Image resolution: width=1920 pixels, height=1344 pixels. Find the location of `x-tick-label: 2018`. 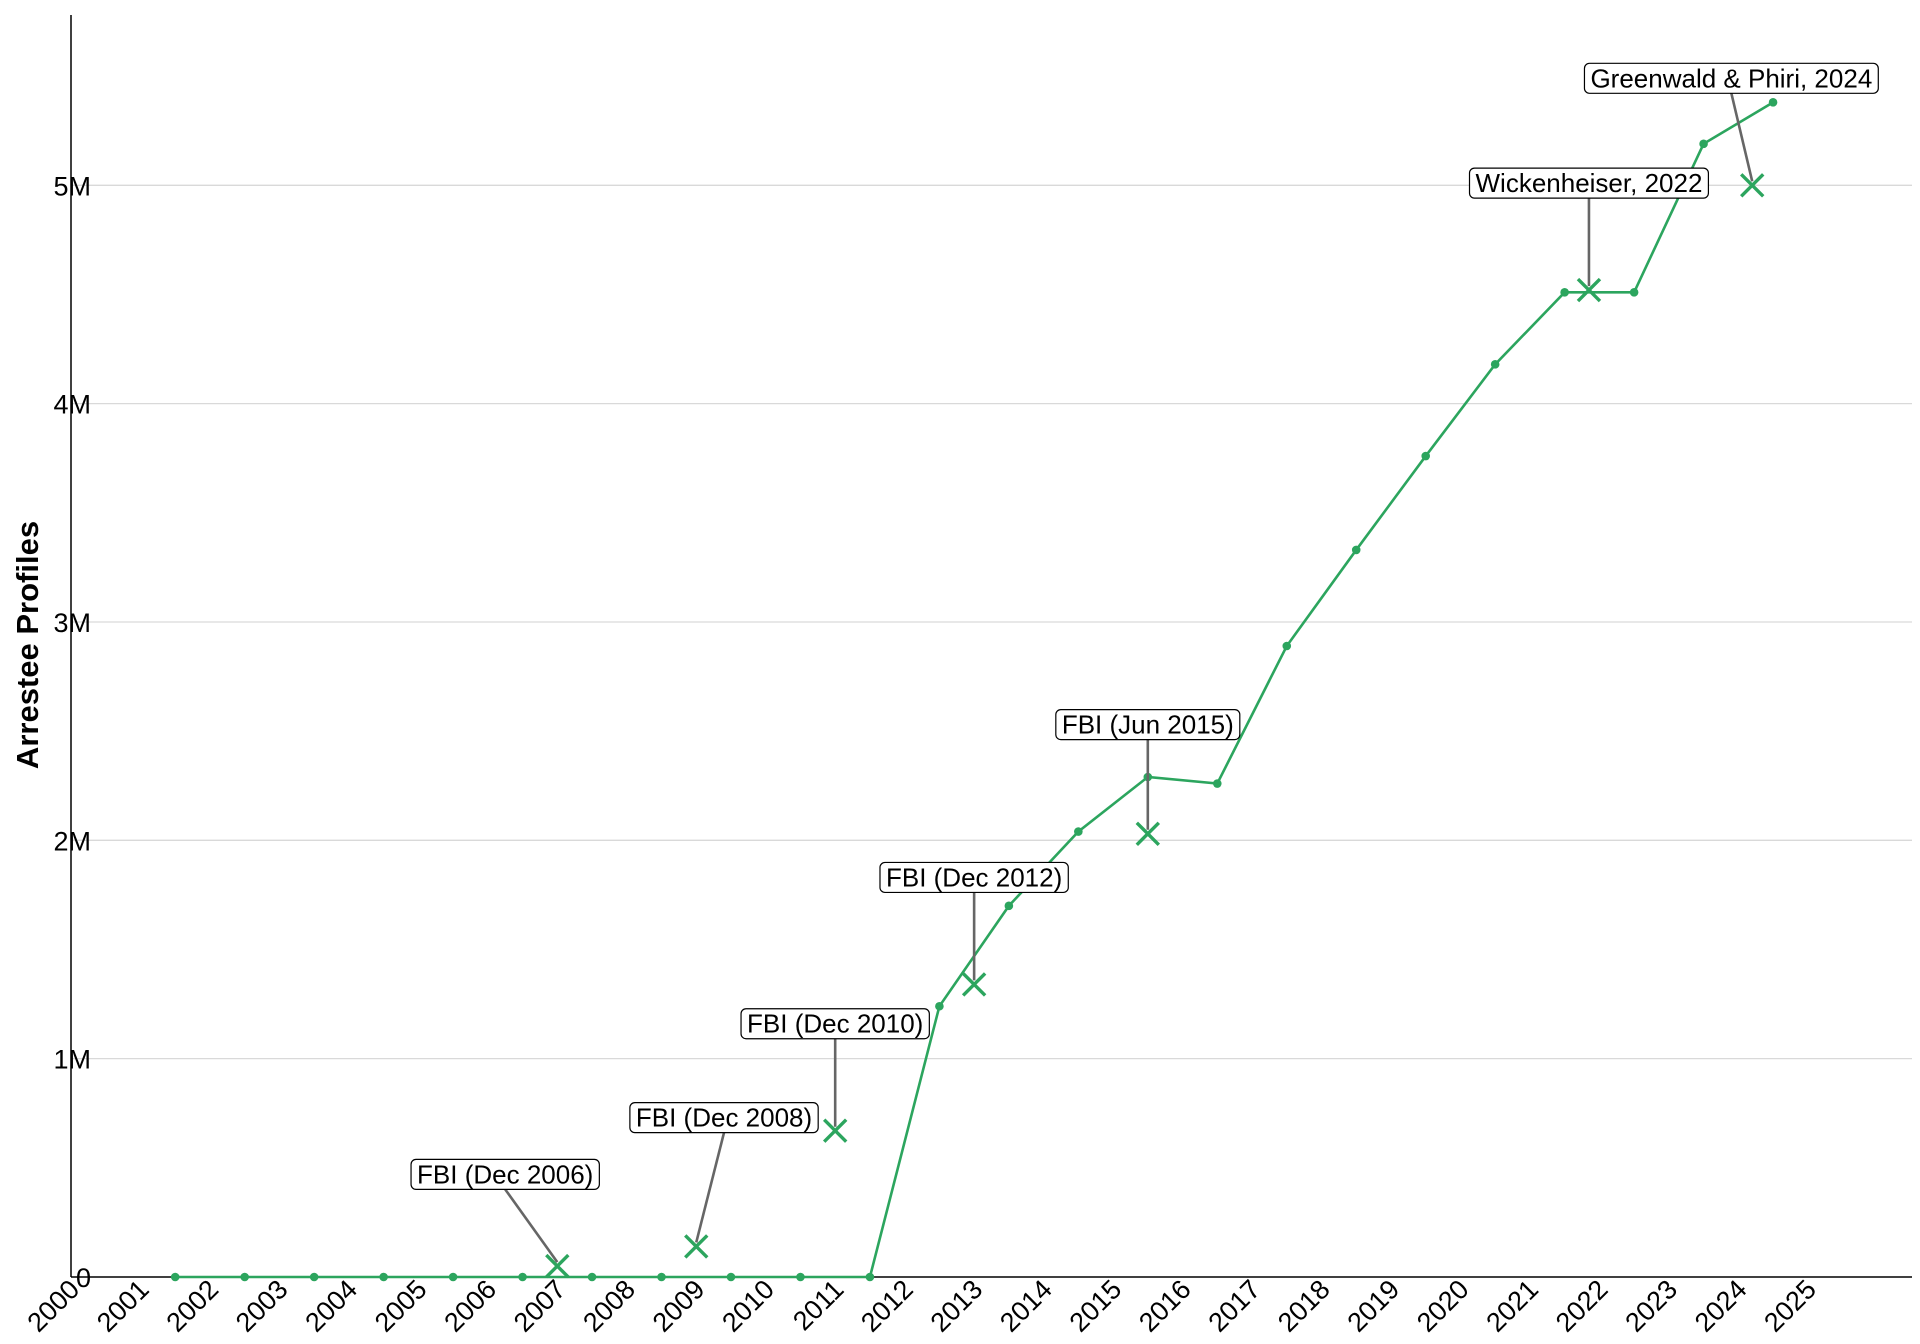

x-tick-label: 2018 is located at coordinates (1304, 1306).